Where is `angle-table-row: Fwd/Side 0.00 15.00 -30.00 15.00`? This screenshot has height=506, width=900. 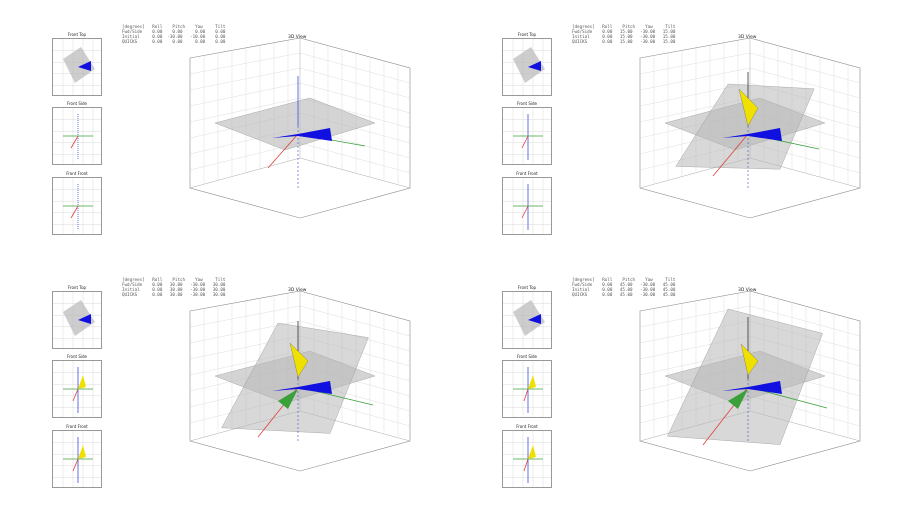
angle-table-row: Fwd/Side 0.00 15.00 -30.00 15.00 is located at coordinates (624, 31).